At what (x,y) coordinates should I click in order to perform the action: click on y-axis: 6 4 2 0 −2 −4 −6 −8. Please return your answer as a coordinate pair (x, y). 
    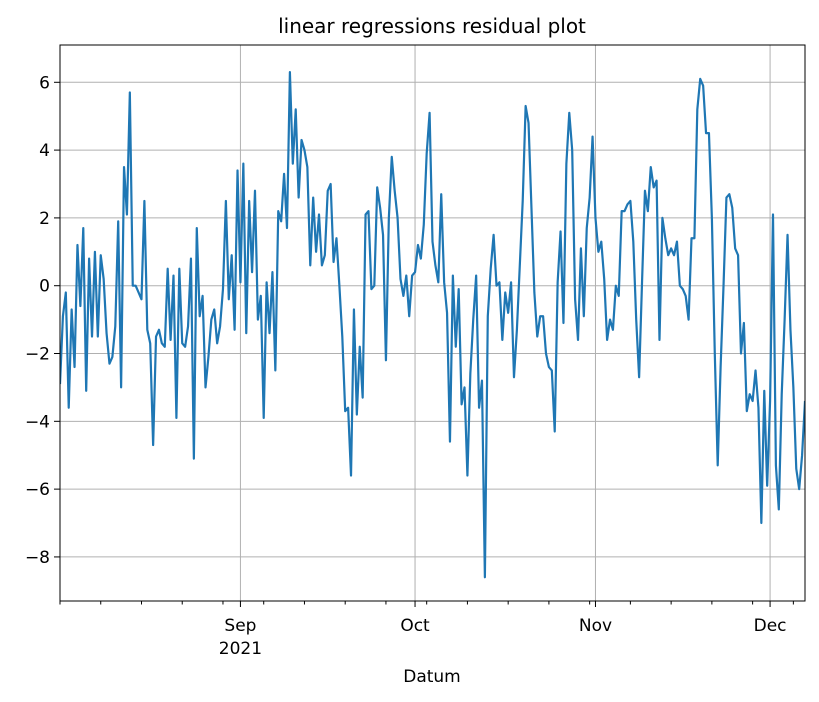
    Looking at the image, I should click on (42, 320).